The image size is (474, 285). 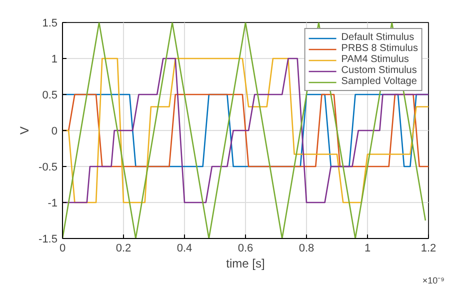 I want to click on x-tick-label: 0, so click(x=62, y=248).